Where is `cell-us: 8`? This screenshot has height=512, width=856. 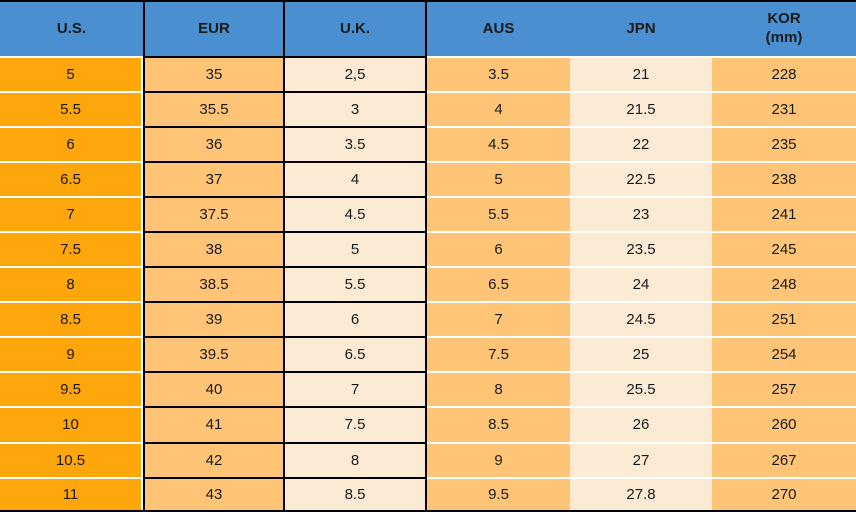 cell-us: 8 is located at coordinates (71, 286).